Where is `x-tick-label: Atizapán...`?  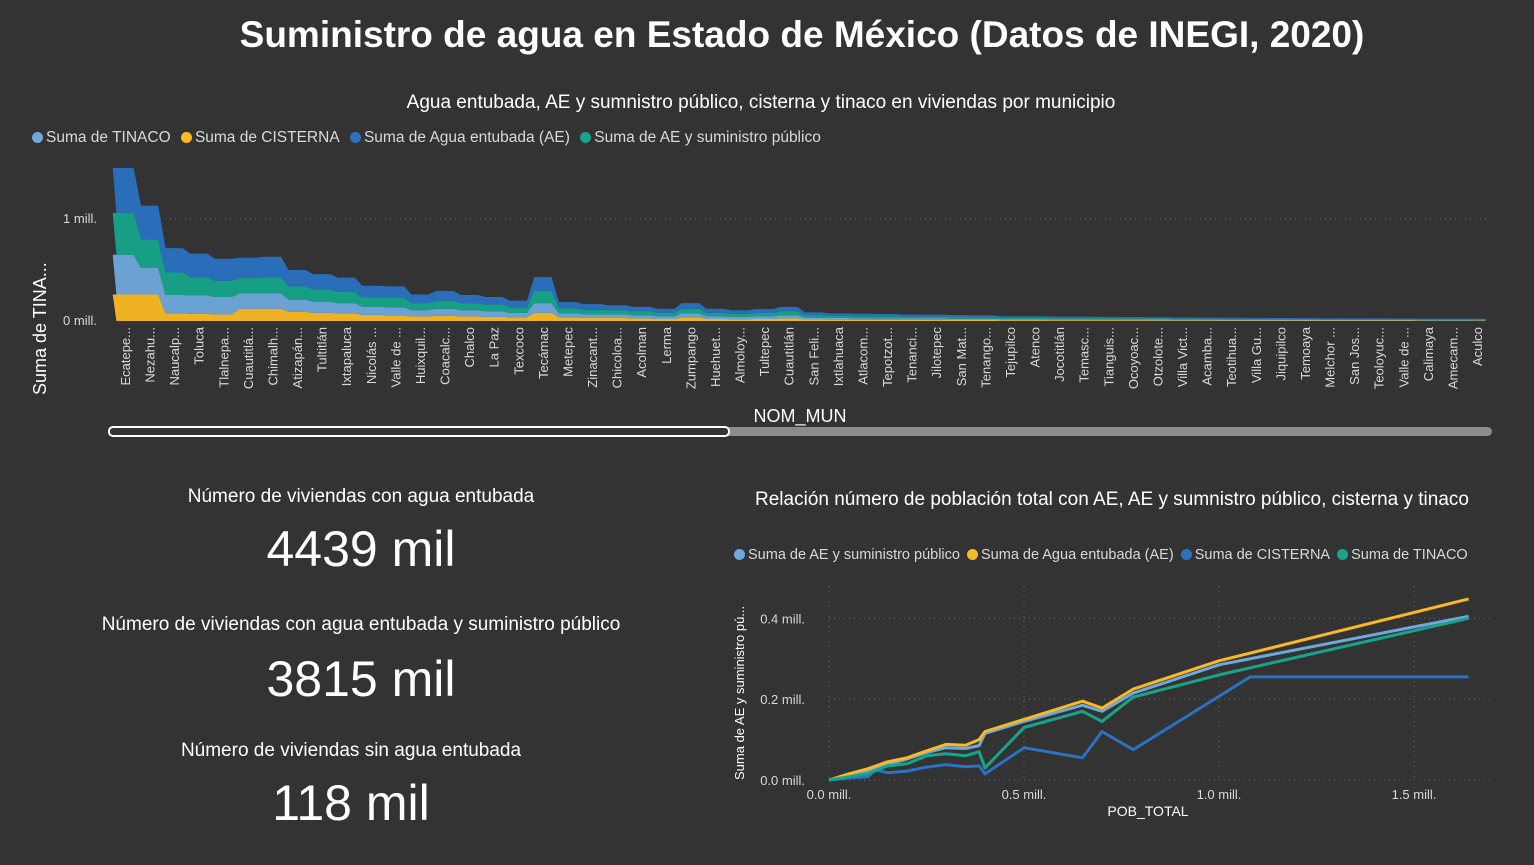 x-tick-label: Atizapán... is located at coordinates (297, 357).